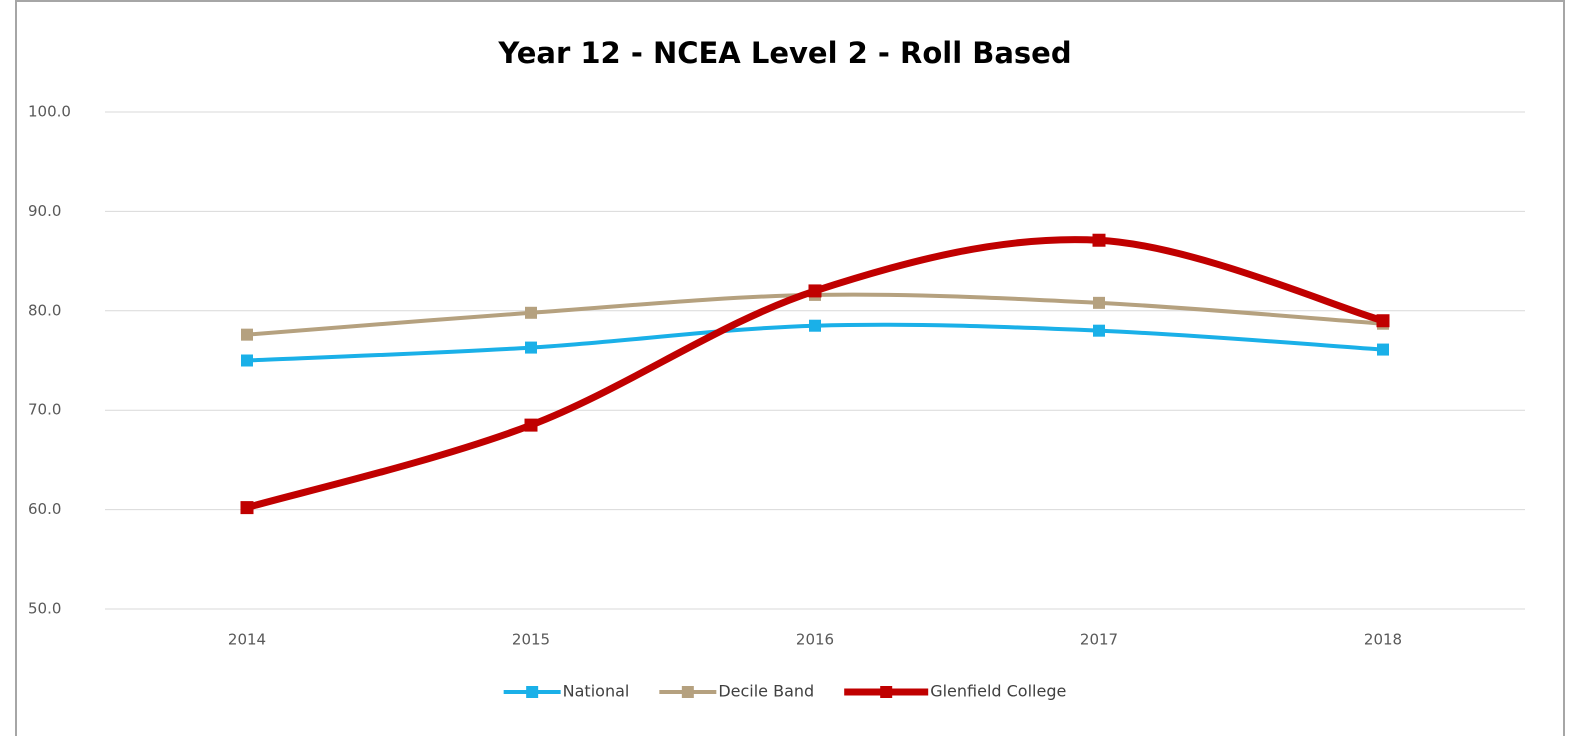 Image resolution: width=1583 pixels, height=736 pixels. What do you see at coordinates (44, 410) in the screenshot?
I see `y-tick-label: 70.0` at bounding box center [44, 410].